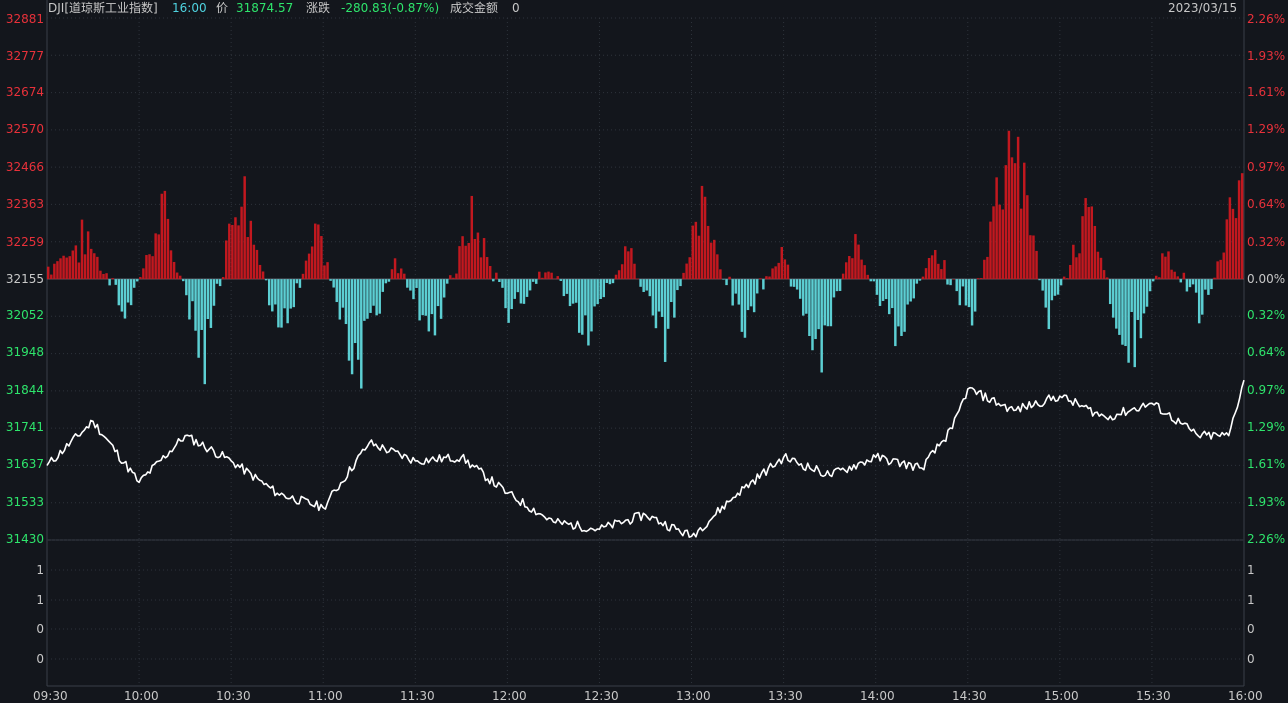  Describe the element at coordinates (516, 8) in the screenshot. I see `amount-value: 0` at that location.